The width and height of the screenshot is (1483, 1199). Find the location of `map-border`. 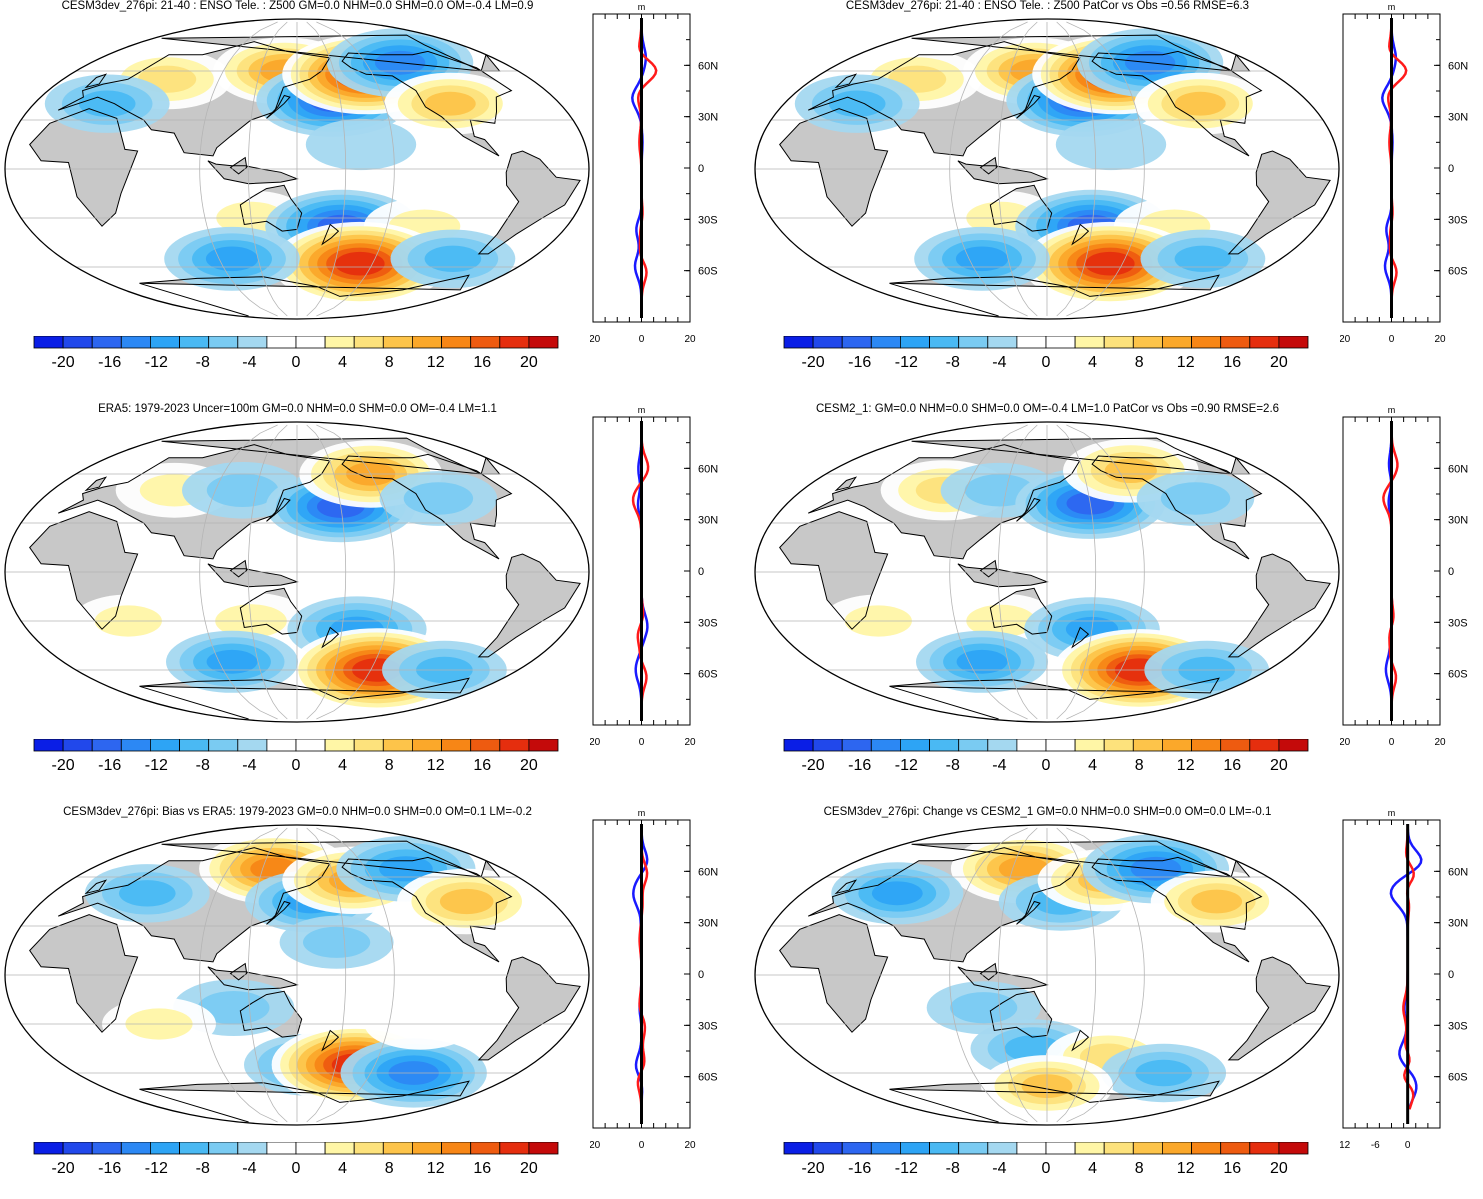

map-border is located at coordinates (1047, 169).